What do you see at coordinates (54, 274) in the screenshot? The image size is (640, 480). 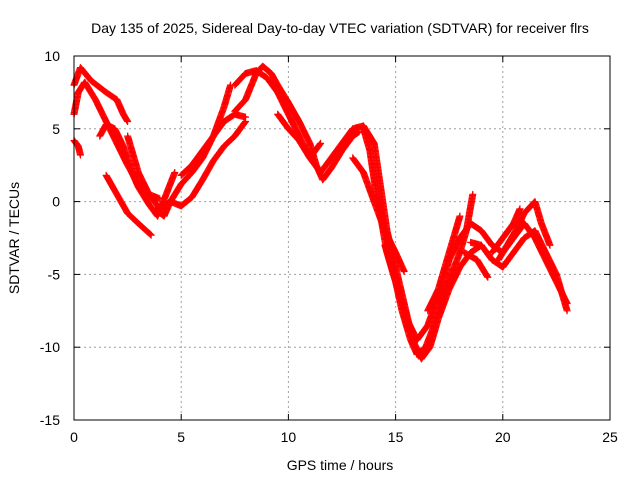 I see `y-tick-label: -5` at bounding box center [54, 274].